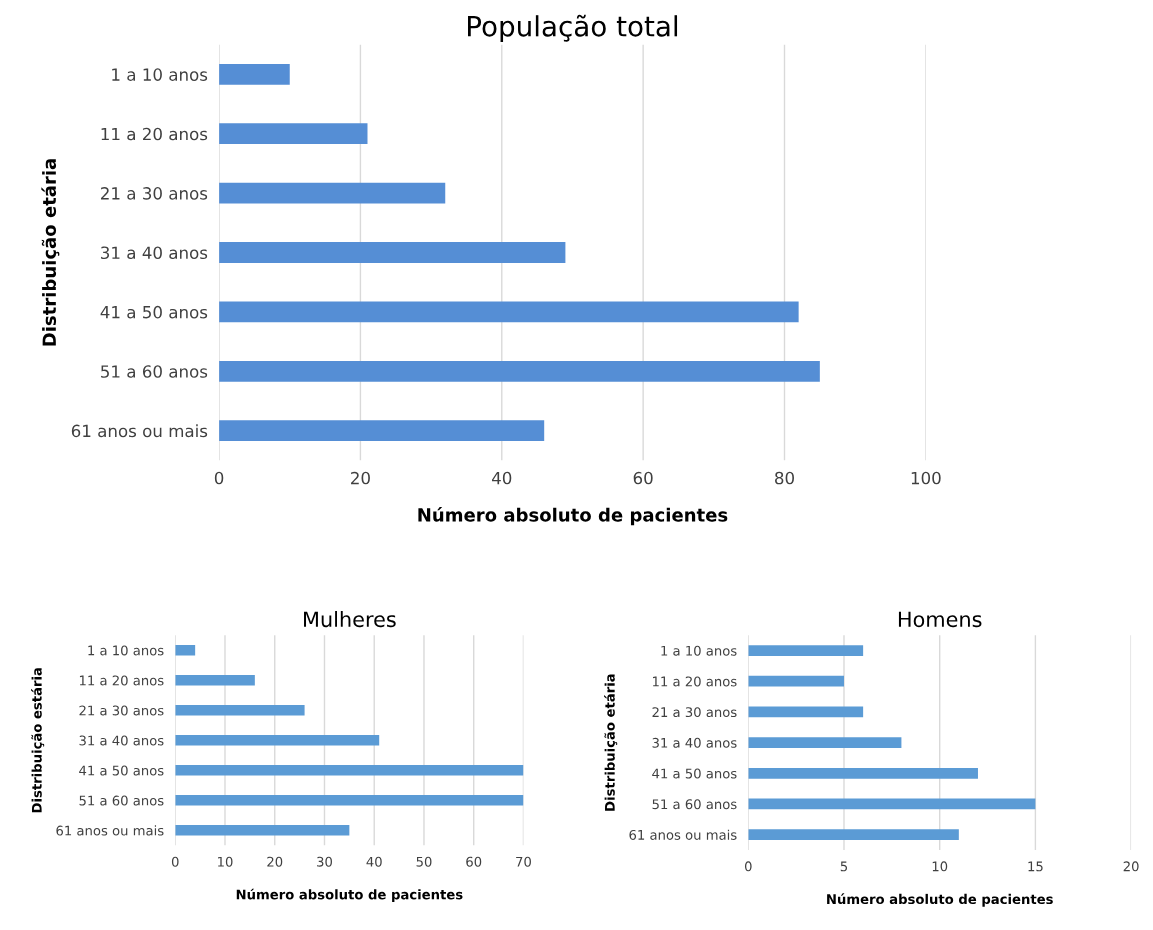  Describe the element at coordinates (940, 619) in the screenshot. I see `chart-title: Homens` at that location.